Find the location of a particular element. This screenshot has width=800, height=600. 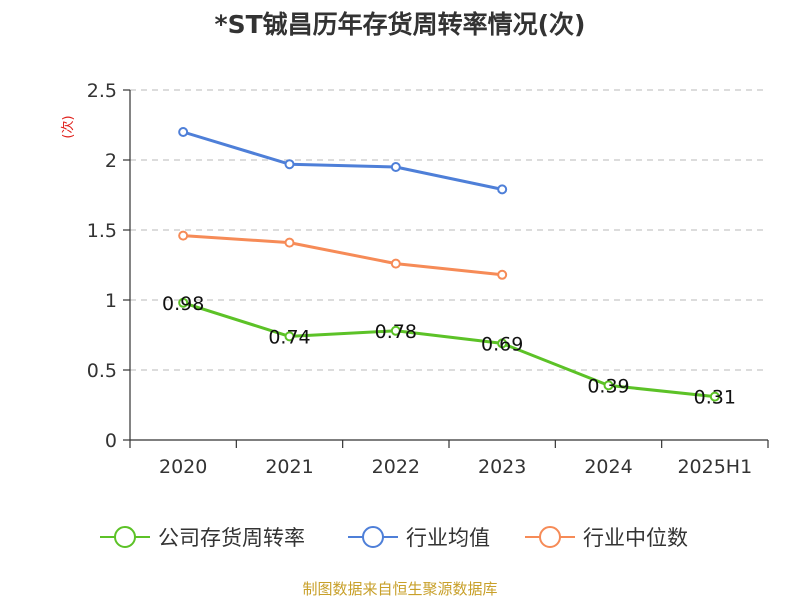

legend: 公司存货周转率 行业均值 行业中位数 is located at coordinates (394, 538).